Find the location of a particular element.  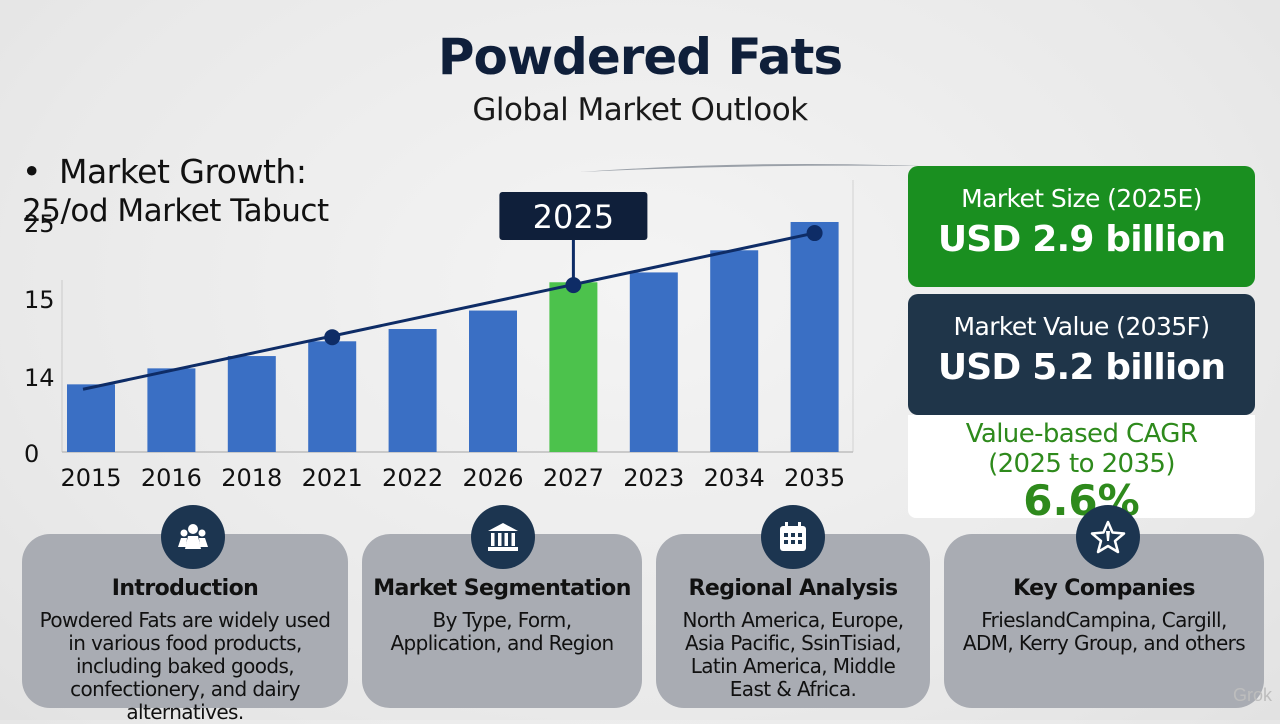

y-tick-label: 0 is located at coordinates (31, 454).